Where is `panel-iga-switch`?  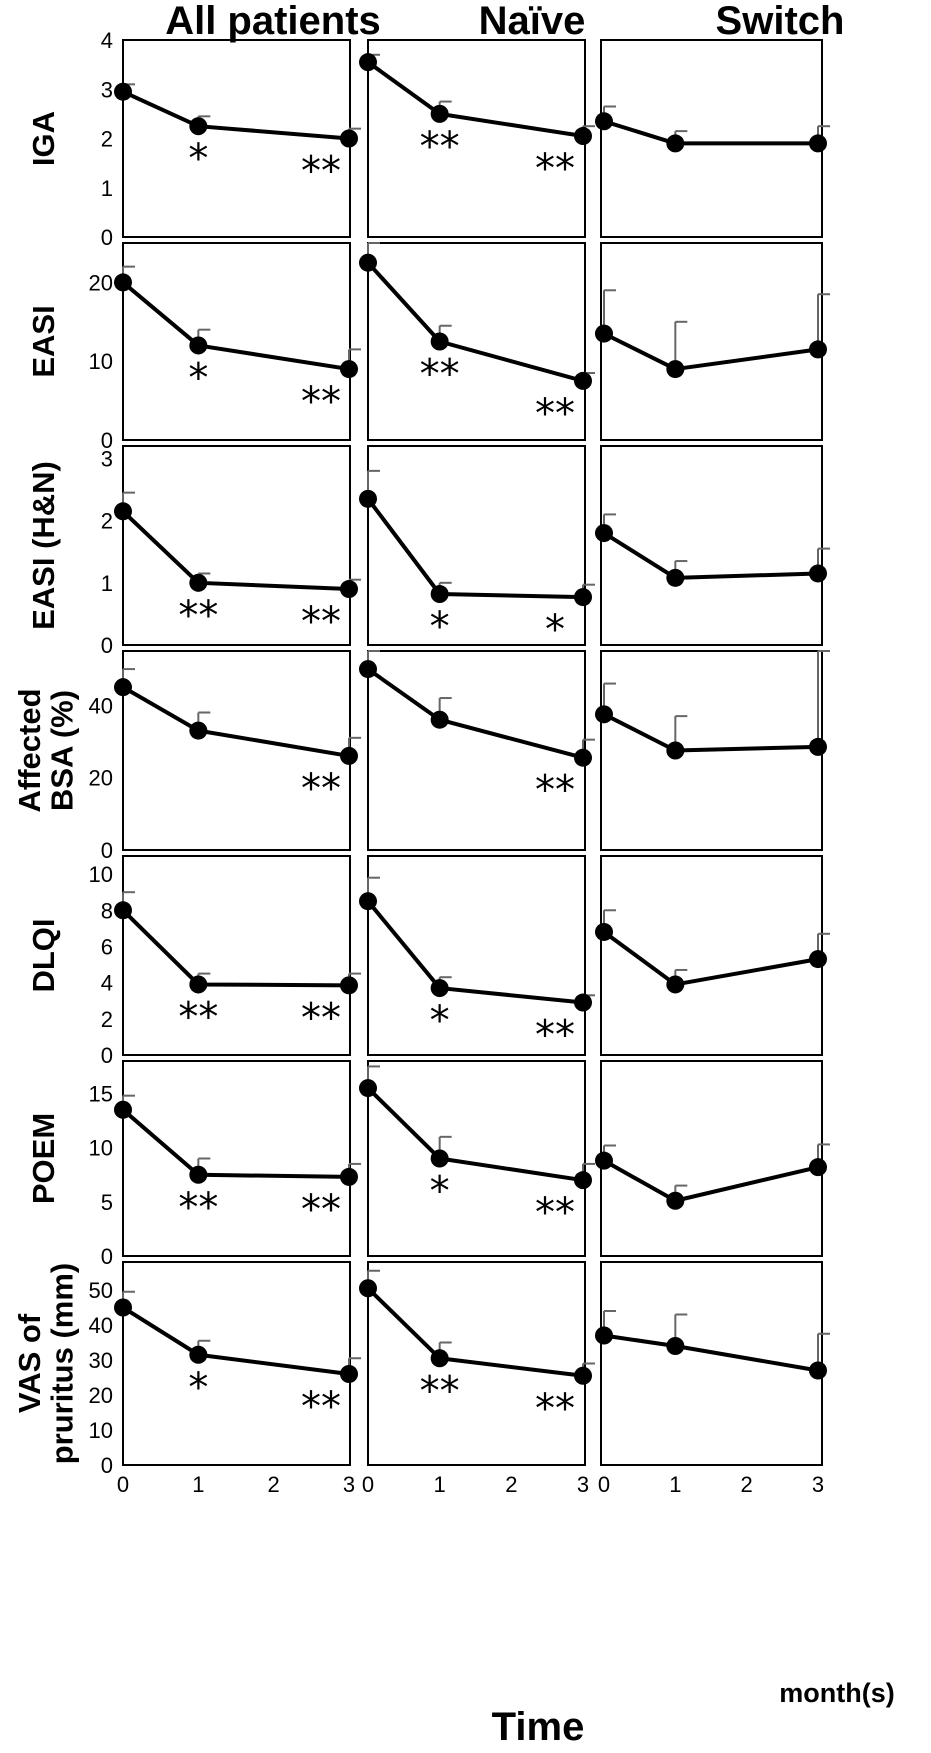 panel-iga-switch is located at coordinates (712, 138).